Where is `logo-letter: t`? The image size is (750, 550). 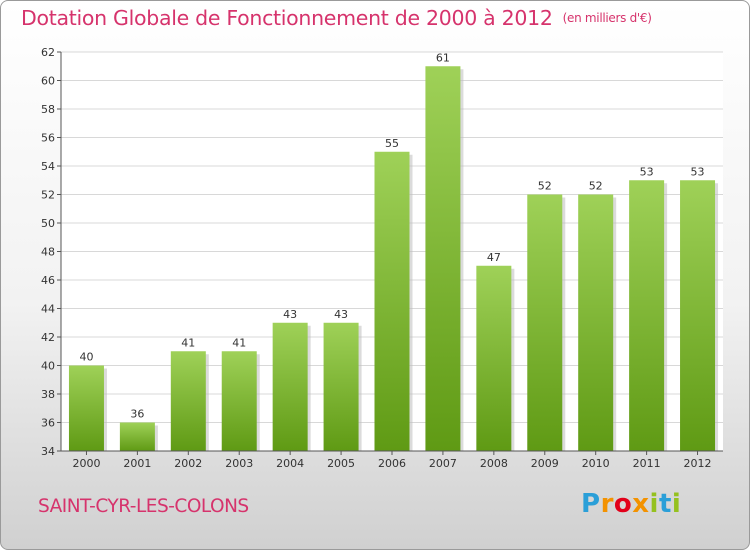
logo-letter: t is located at coordinates (665, 504).